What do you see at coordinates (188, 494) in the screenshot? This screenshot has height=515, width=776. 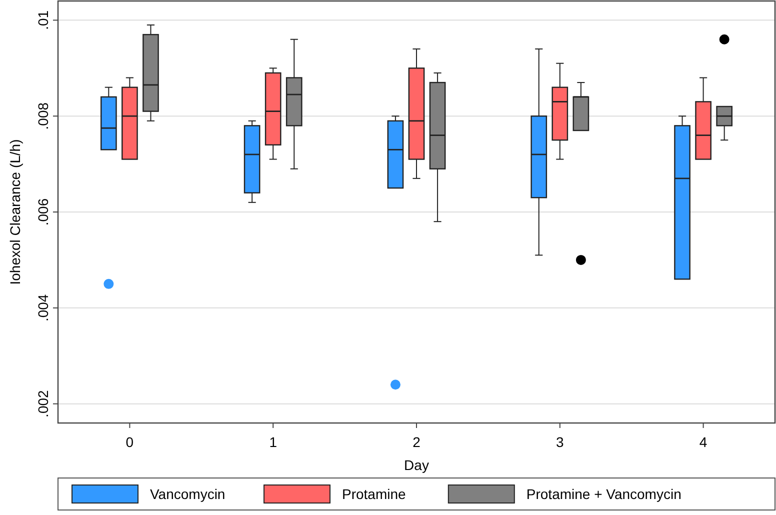 I see `legend-label: Vancomycin` at bounding box center [188, 494].